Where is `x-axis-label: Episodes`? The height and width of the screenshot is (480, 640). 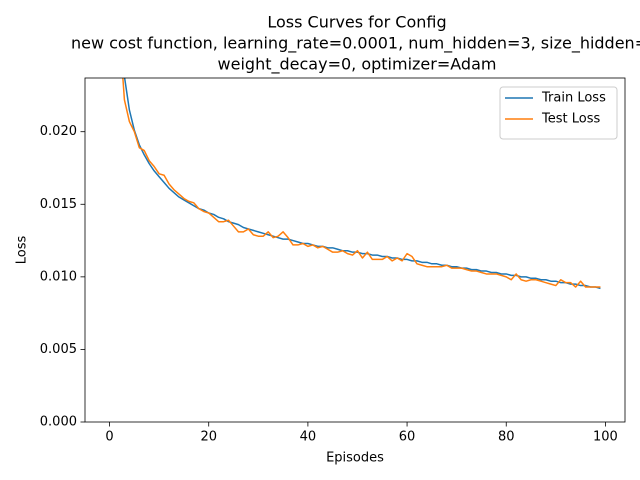
x-axis-label: Episodes is located at coordinates (355, 458).